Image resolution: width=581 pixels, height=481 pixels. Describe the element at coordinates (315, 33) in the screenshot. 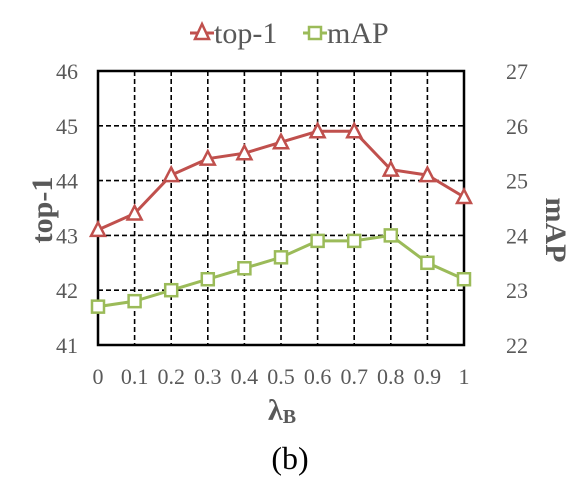

I see `square-marker-icon` at that location.